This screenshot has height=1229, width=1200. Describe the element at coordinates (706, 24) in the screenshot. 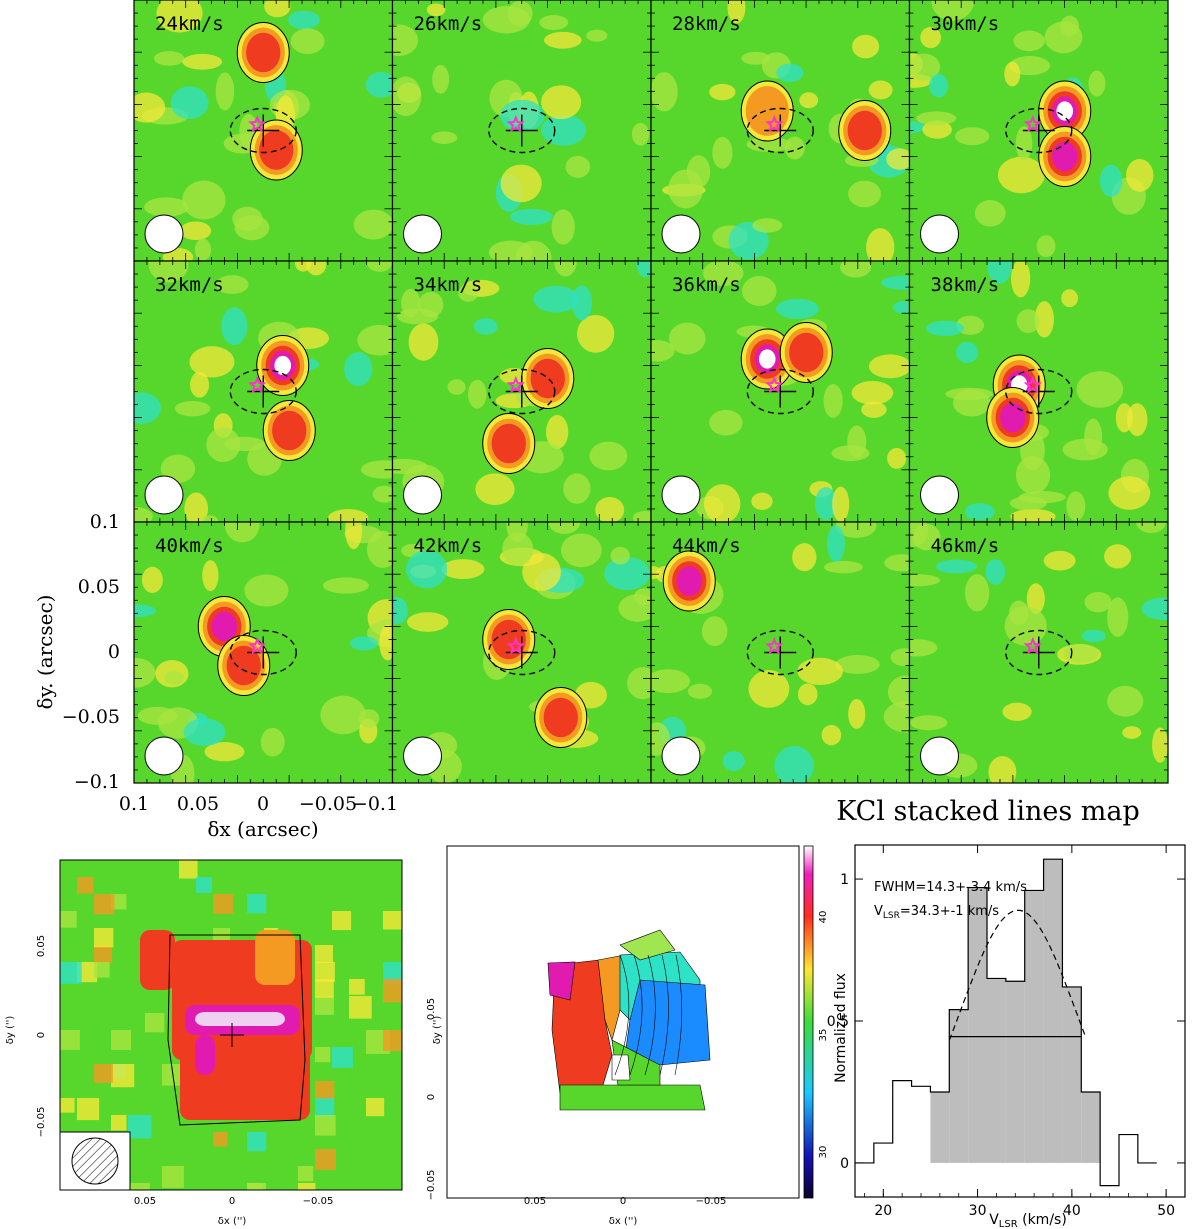

I see `channel-velocity-label: 28km/s` at that location.